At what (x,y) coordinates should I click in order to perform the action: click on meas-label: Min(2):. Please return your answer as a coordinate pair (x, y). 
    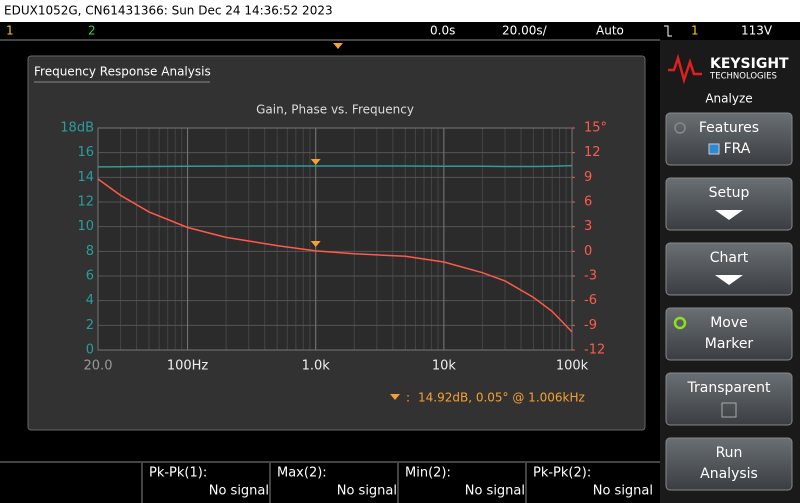
    Looking at the image, I should click on (428, 473).